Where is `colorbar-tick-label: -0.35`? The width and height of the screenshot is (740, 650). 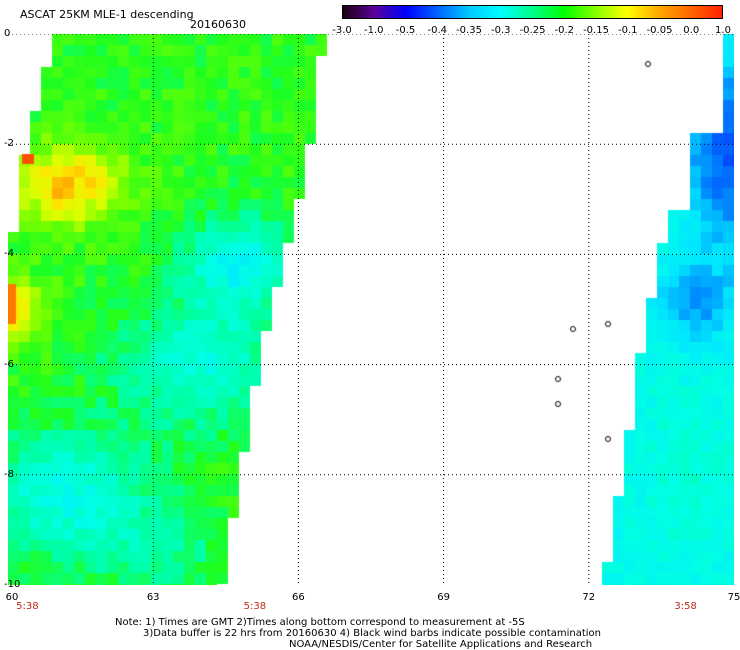 colorbar-tick-label: -0.35 is located at coordinates (469, 30).